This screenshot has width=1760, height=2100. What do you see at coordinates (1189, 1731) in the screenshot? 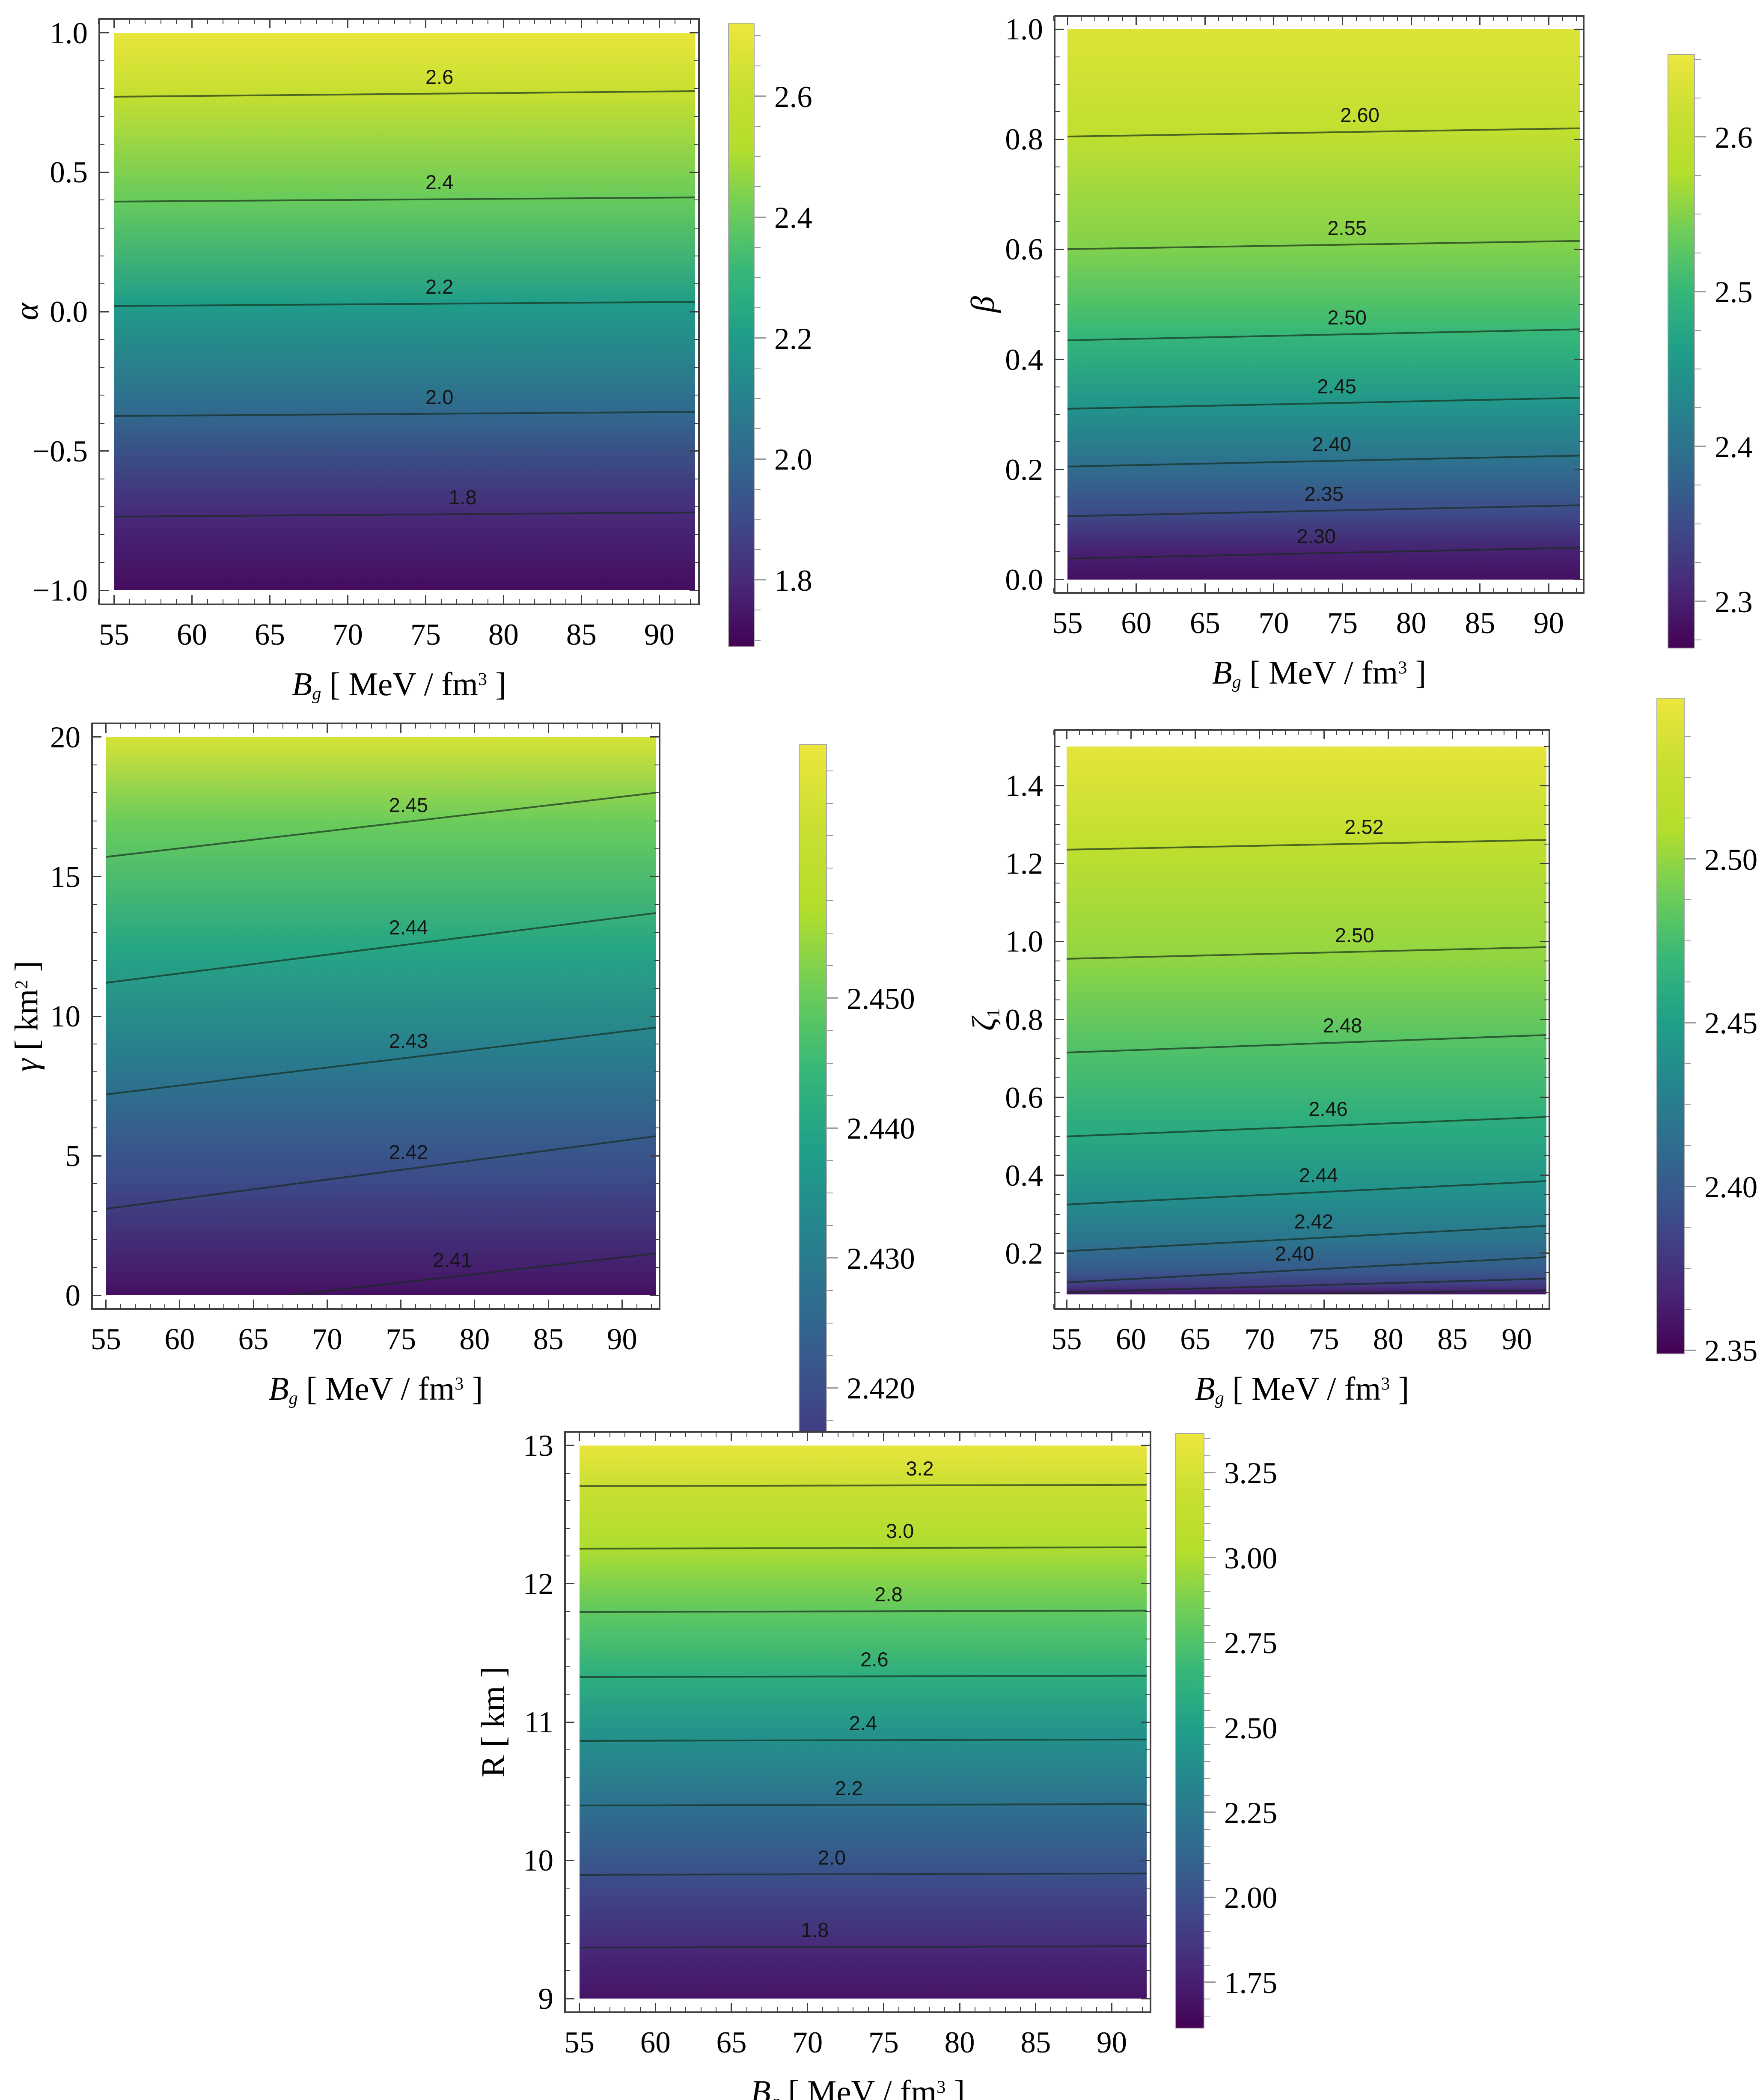
I see `colorbar-radius-frame` at bounding box center [1189, 1731].